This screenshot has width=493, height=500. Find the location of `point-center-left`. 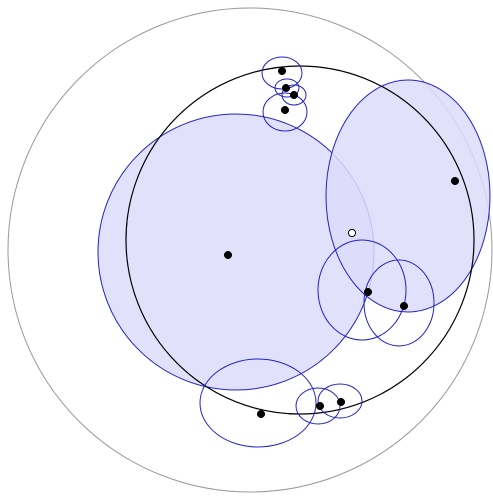

point-center-left is located at coordinates (228, 255).